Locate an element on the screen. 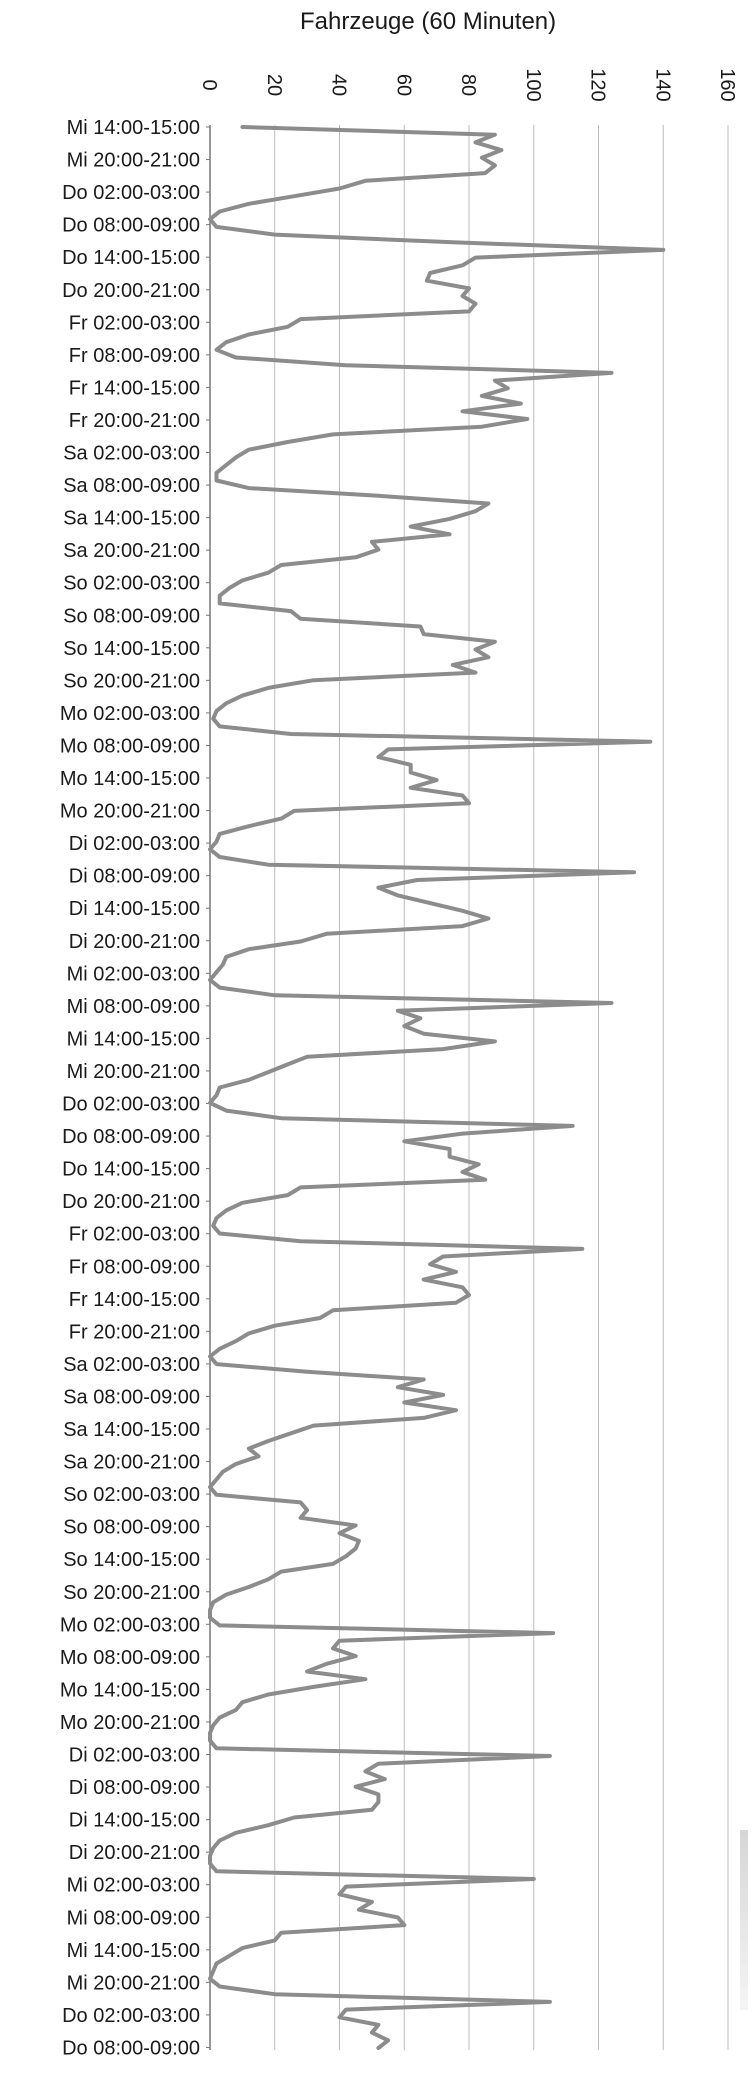  value-tick-label: 20 is located at coordinates (274, 85).